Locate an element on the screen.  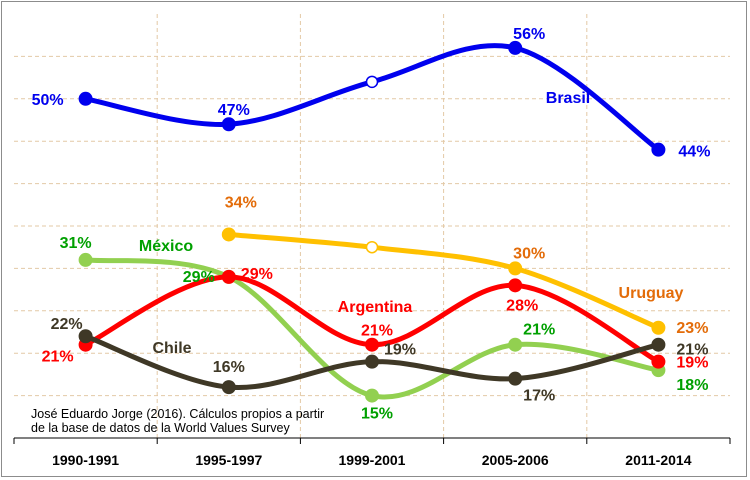
data-label-mexico: 31% is located at coordinates (76, 243).